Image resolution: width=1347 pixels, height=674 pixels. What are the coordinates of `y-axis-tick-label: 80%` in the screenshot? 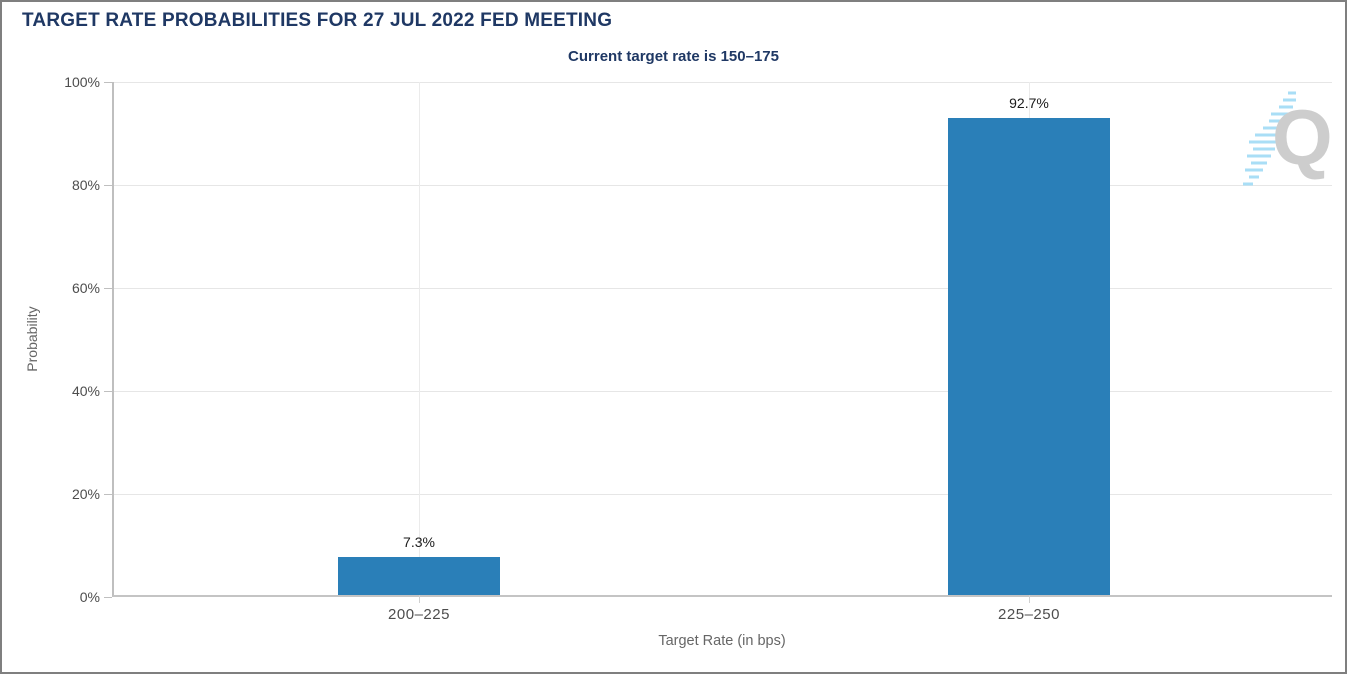 It's located at (85, 185).